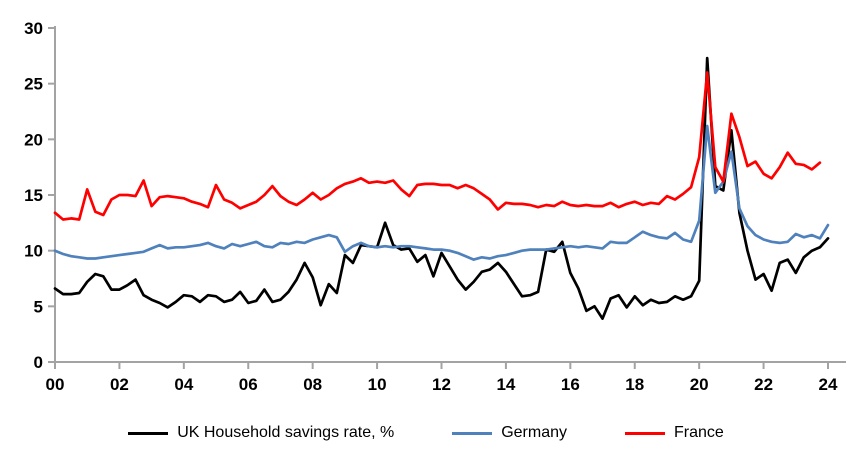 Image resolution: width=852 pixels, height=476 pixels. Describe the element at coordinates (286, 432) in the screenshot. I see `legend-label-uk: UK Household savings rate, %` at that location.